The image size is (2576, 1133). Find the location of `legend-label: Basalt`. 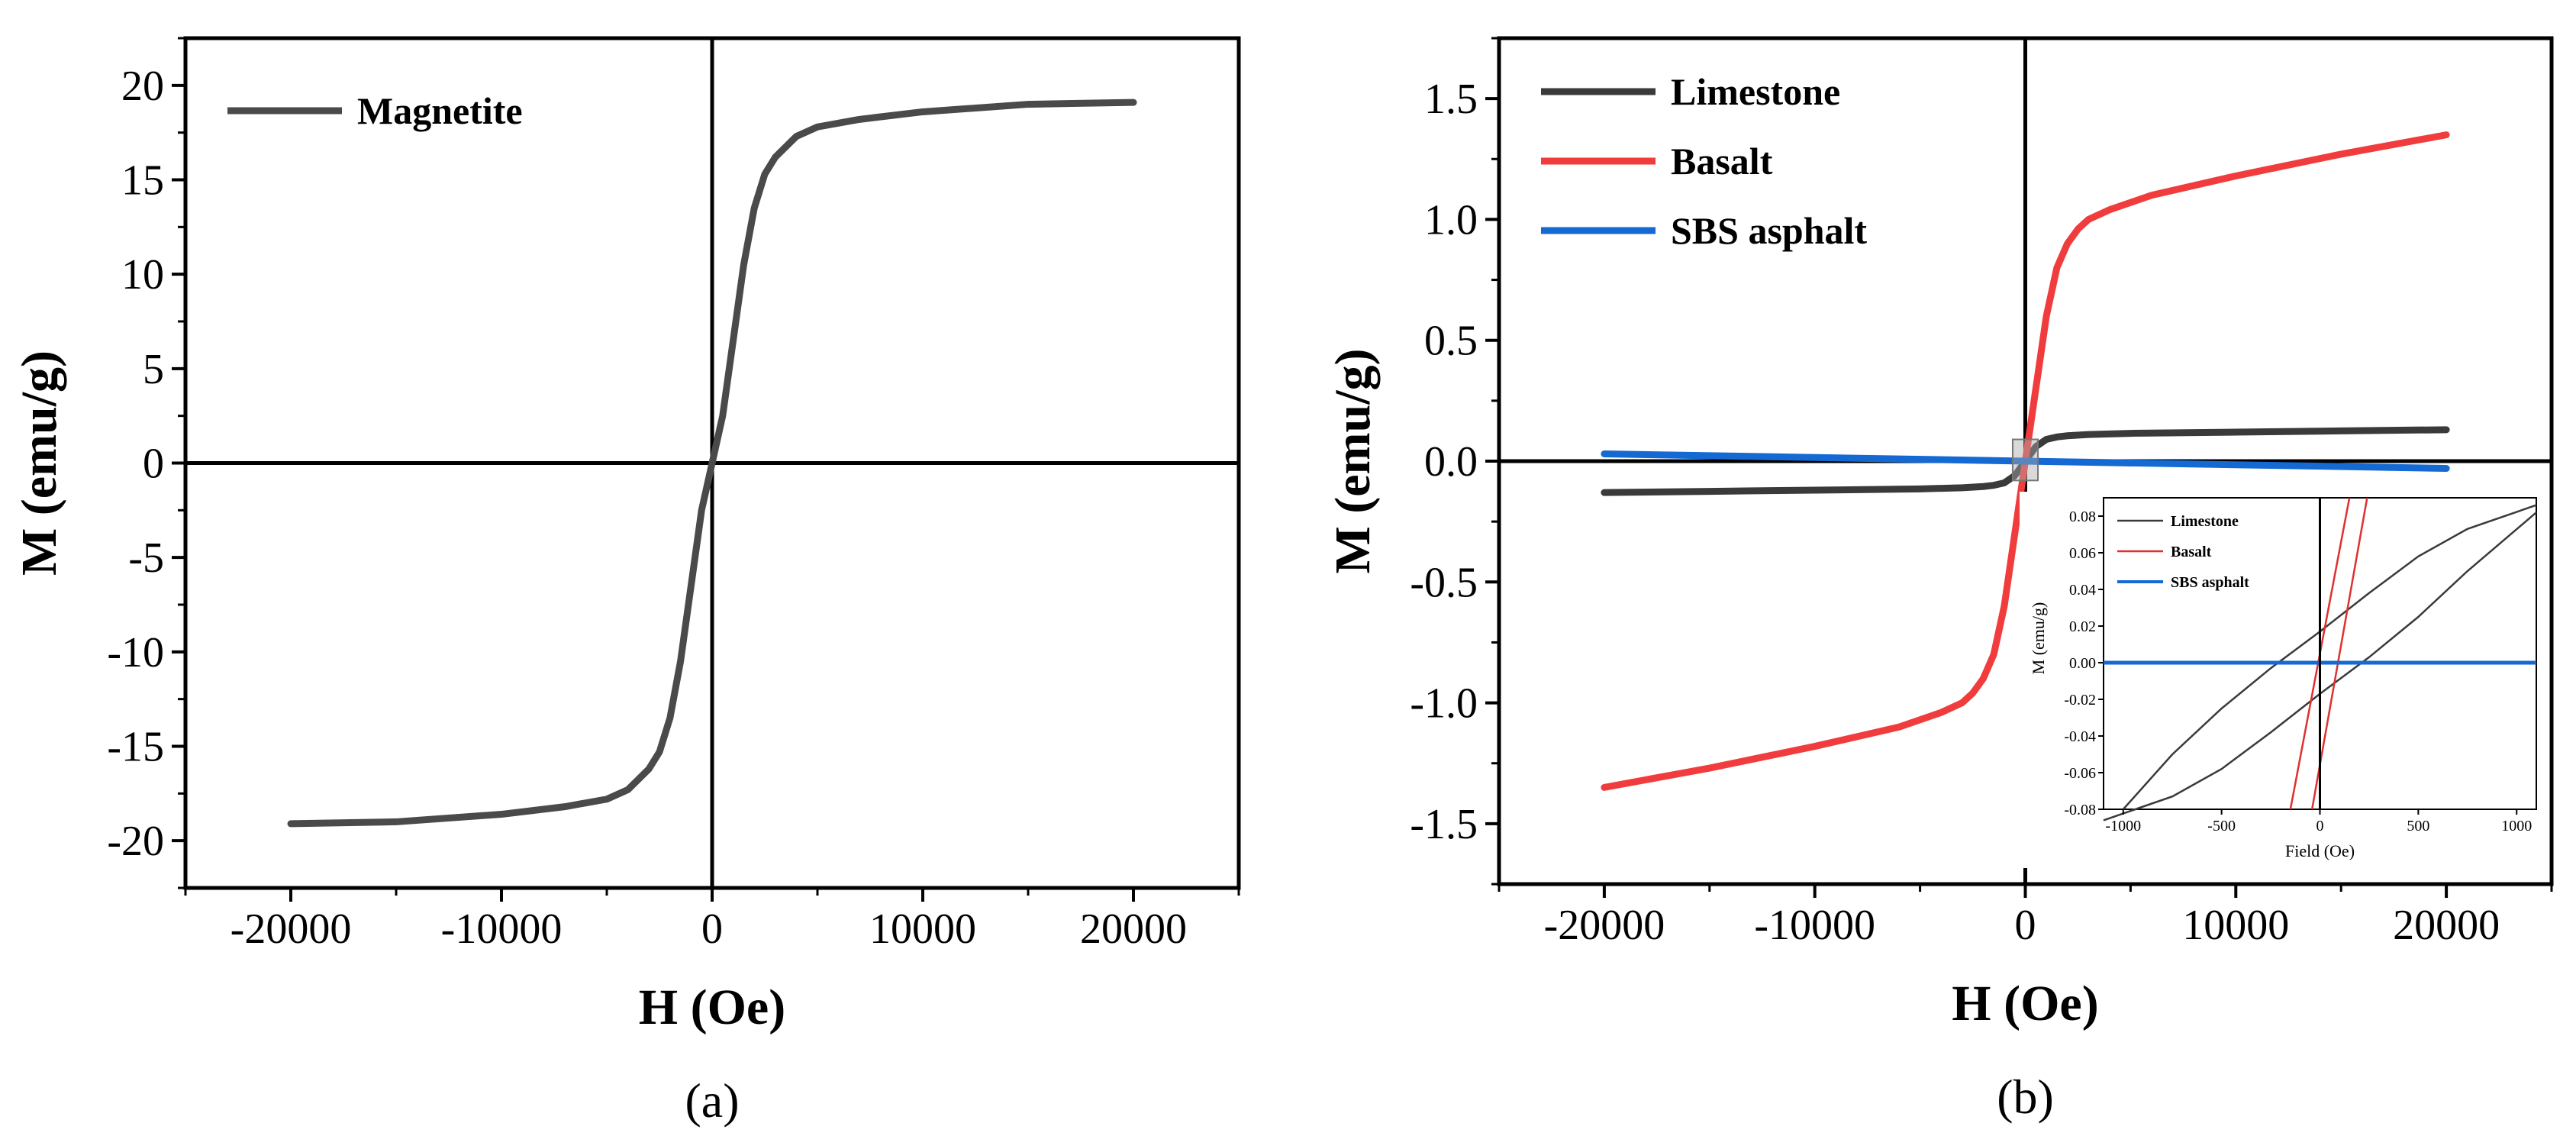

legend-label: Basalt is located at coordinates (1722, 161).